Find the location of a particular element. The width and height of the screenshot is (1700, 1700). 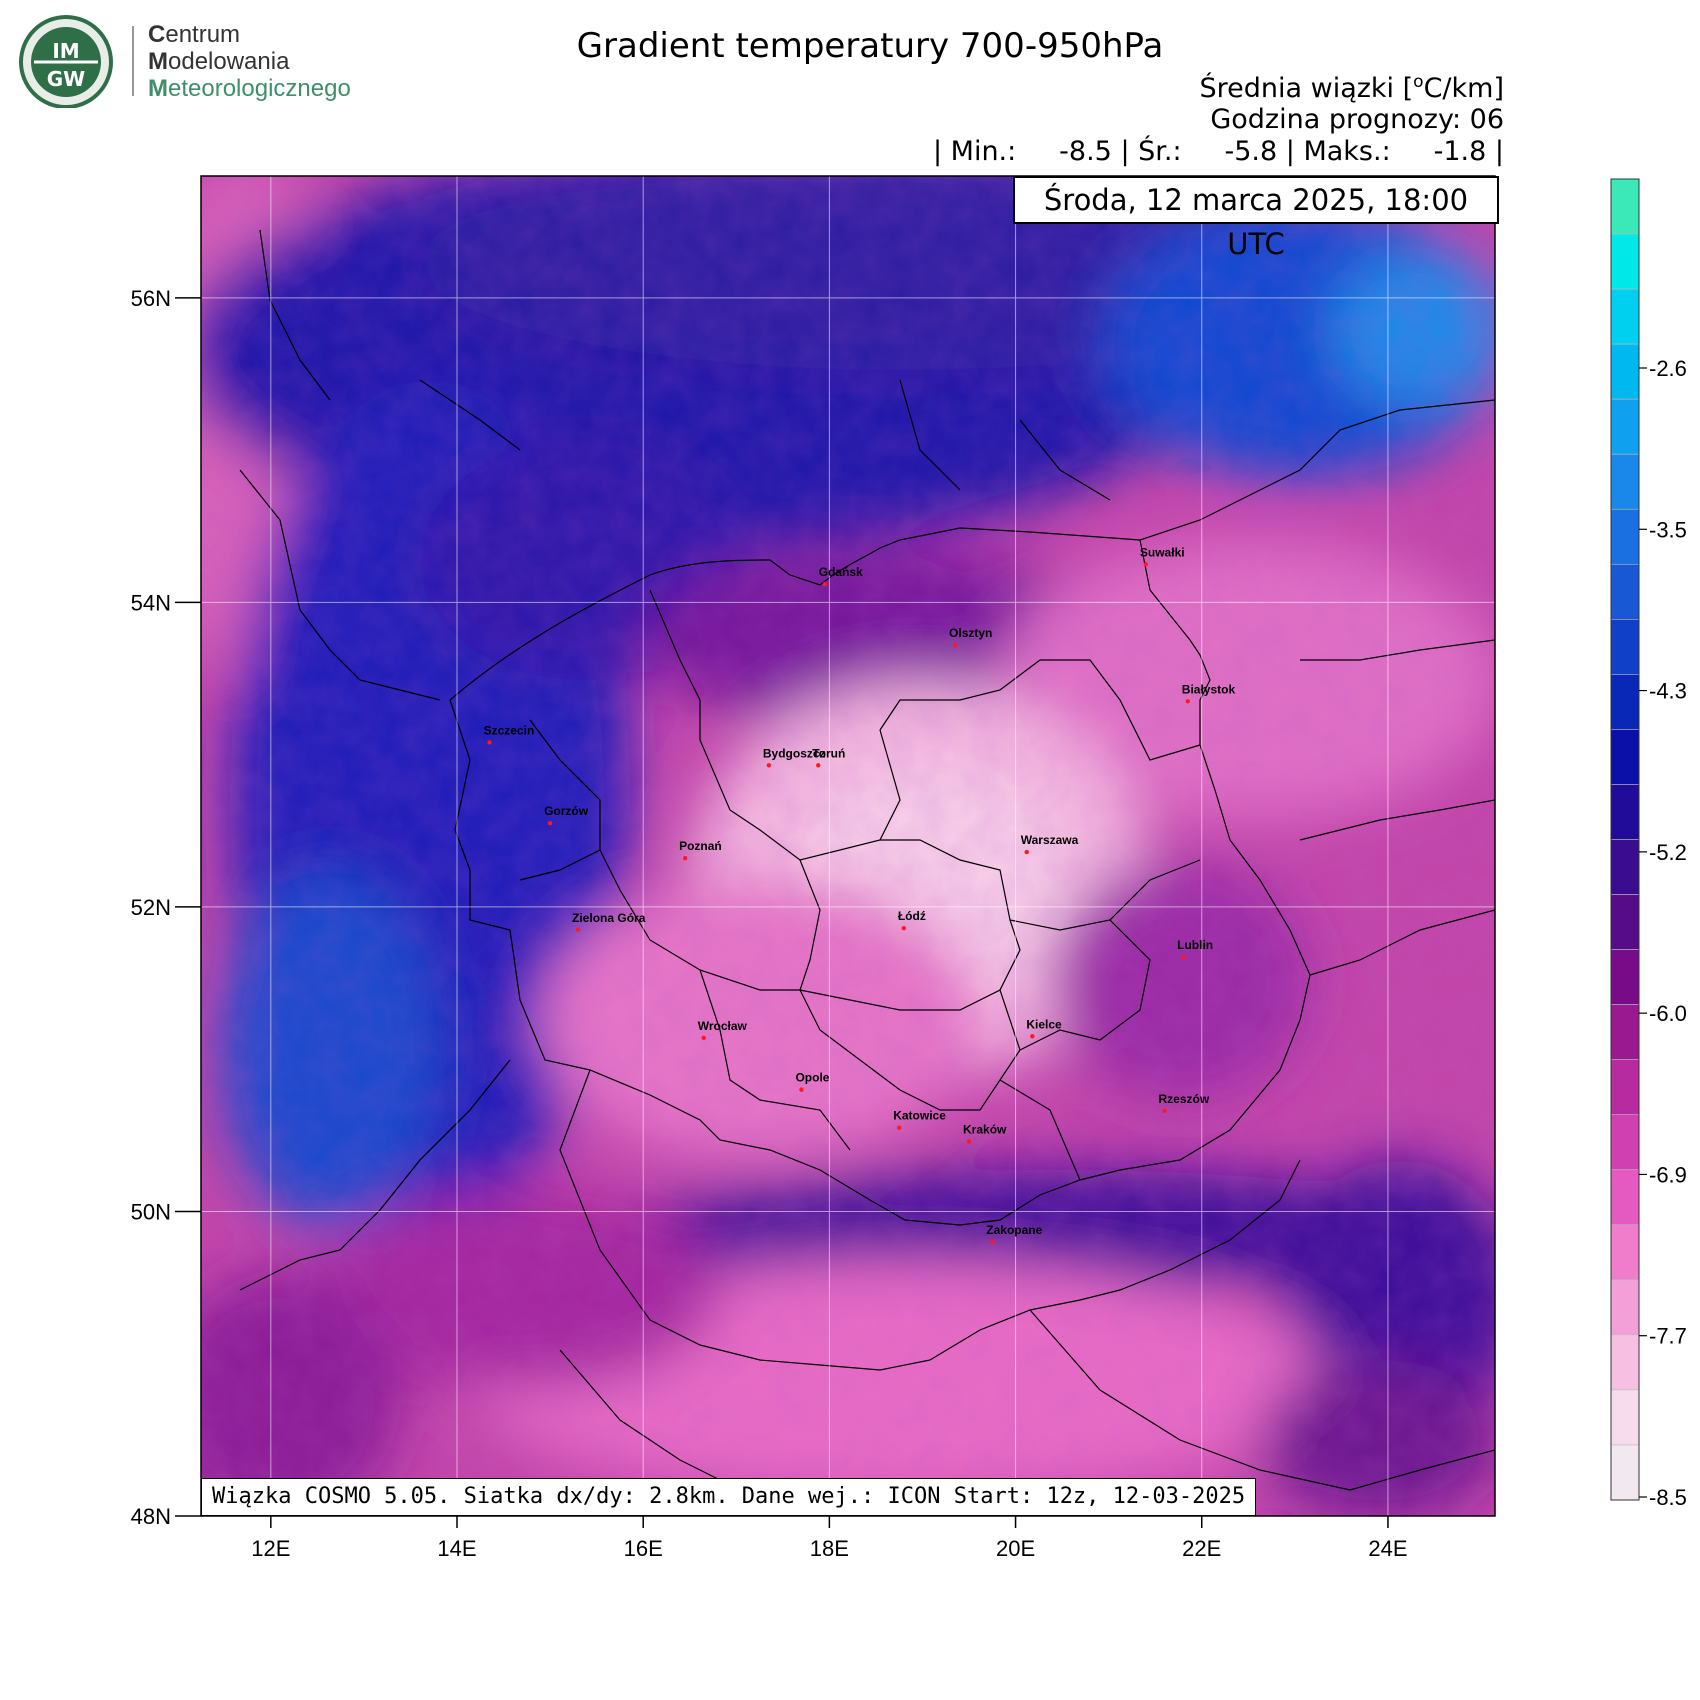

logo-divider is located at coordinates (133, 61).